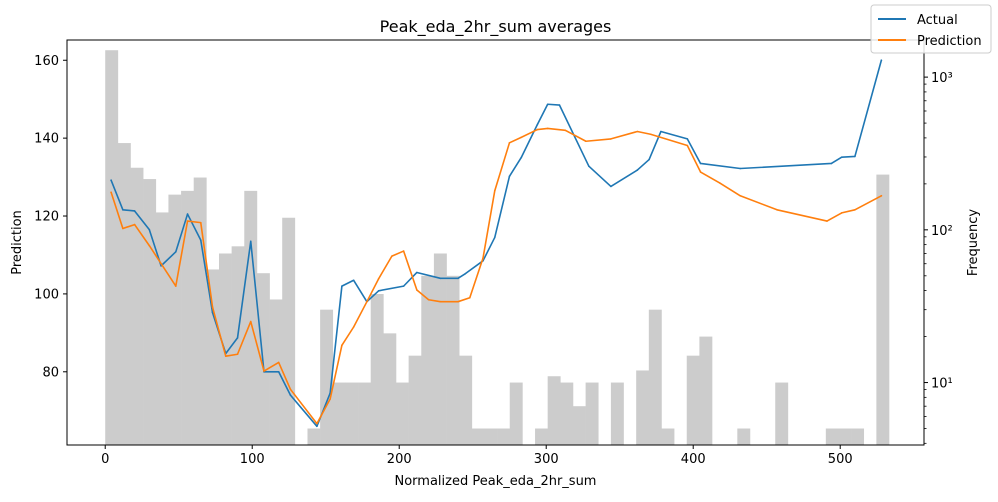 The width and height of the screenshot is (998, 502). What do you see at coordinates (942, 384) in the screenshot?
I see `y2-tick-label: 10¹` at bounding box center [942, 384].